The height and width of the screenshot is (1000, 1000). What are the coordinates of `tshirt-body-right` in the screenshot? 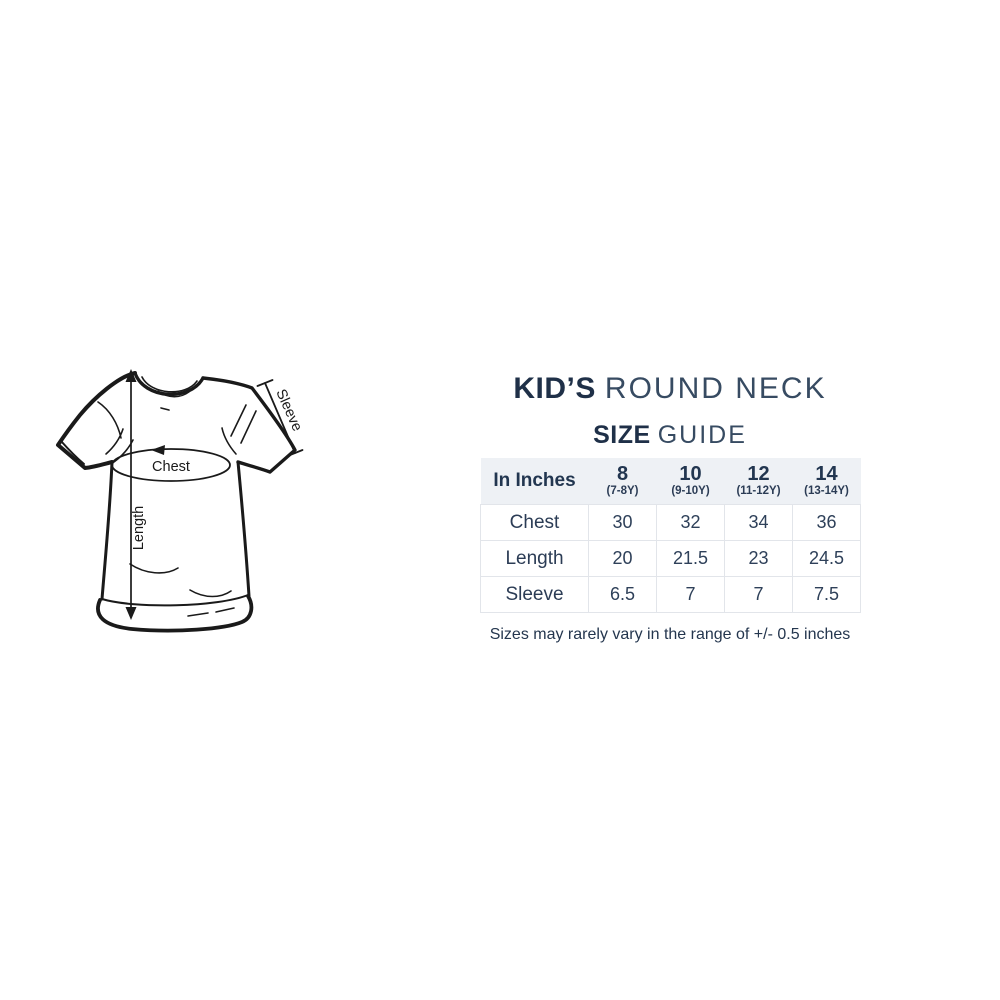 It's located at (243, 529).